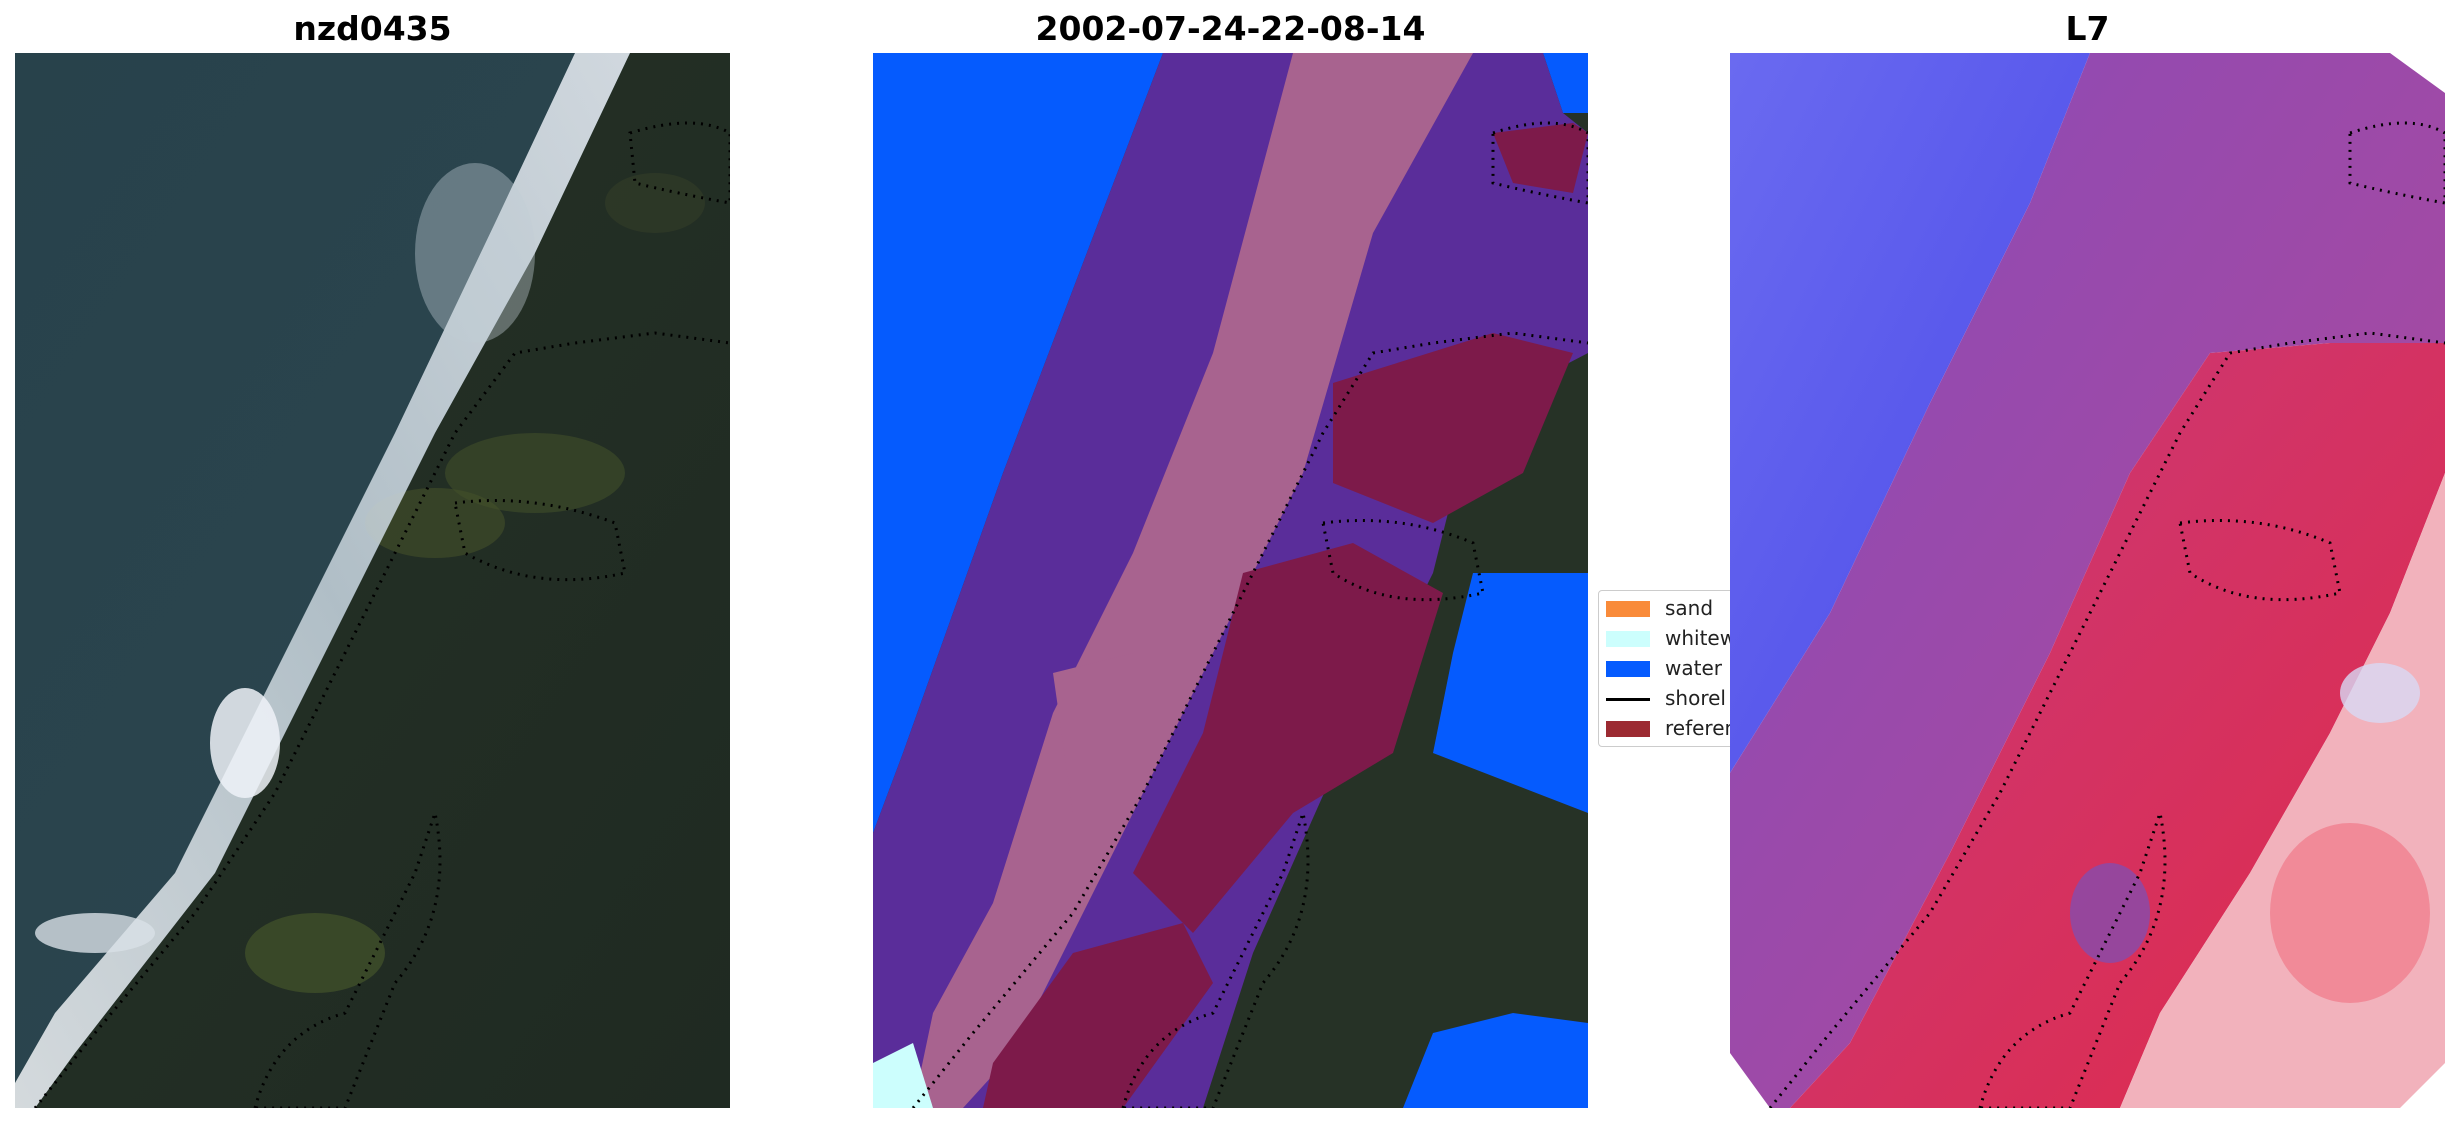  I want to click on legend-label-water: water, so click(1693, 668).